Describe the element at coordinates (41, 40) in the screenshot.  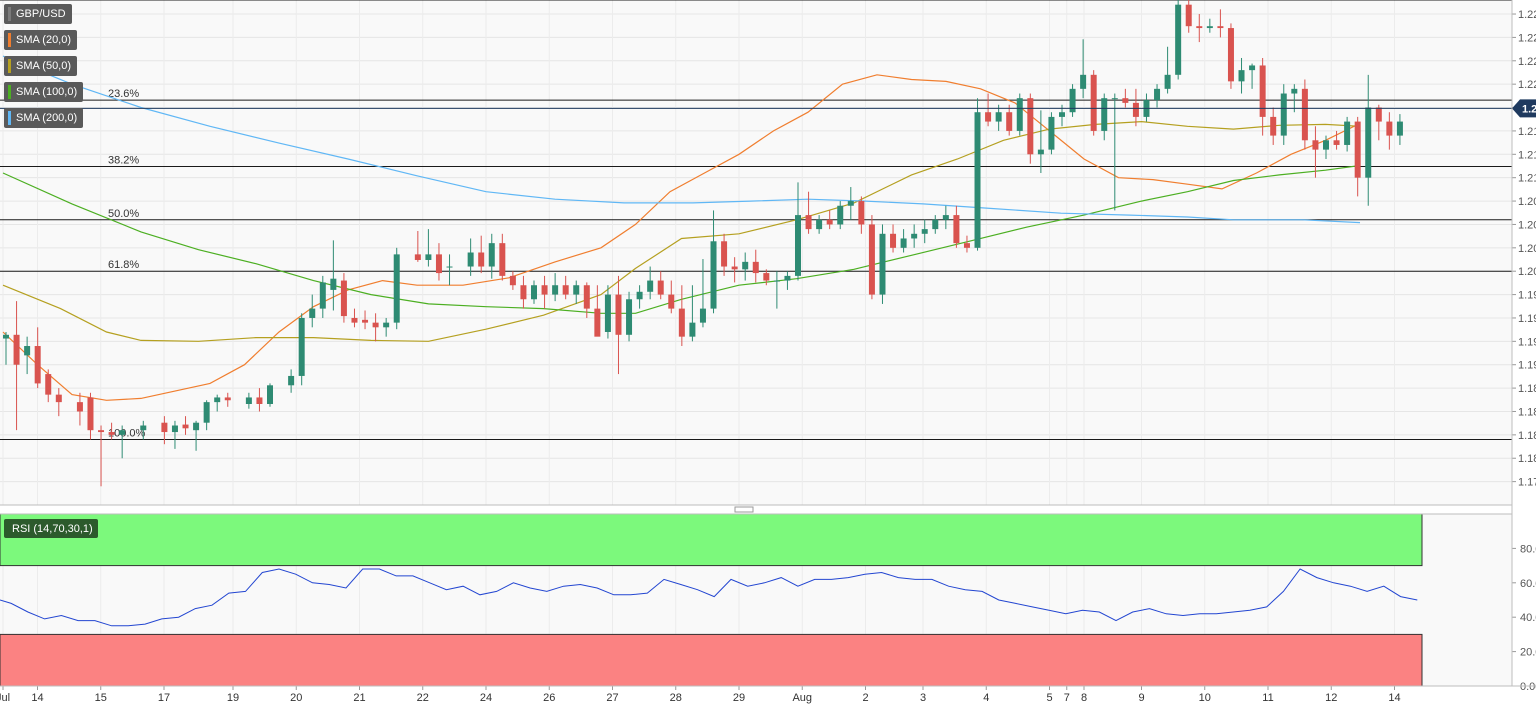
I see `legend-sma-20: SMA (20,0)` at that location.